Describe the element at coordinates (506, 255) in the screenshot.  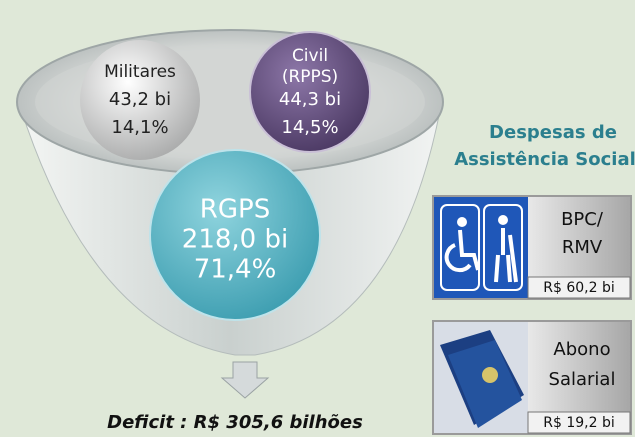
I see `person-cane` at that location.